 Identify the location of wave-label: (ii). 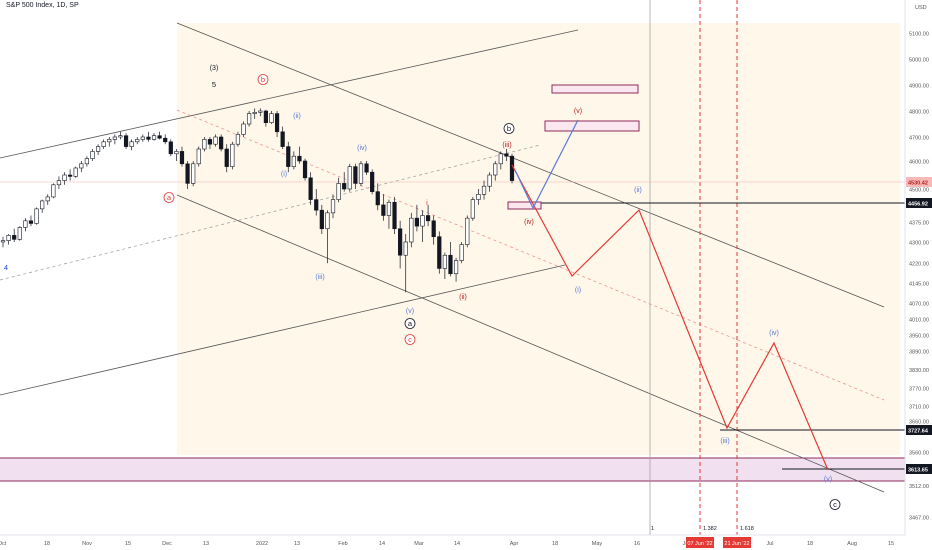
(463, 297).